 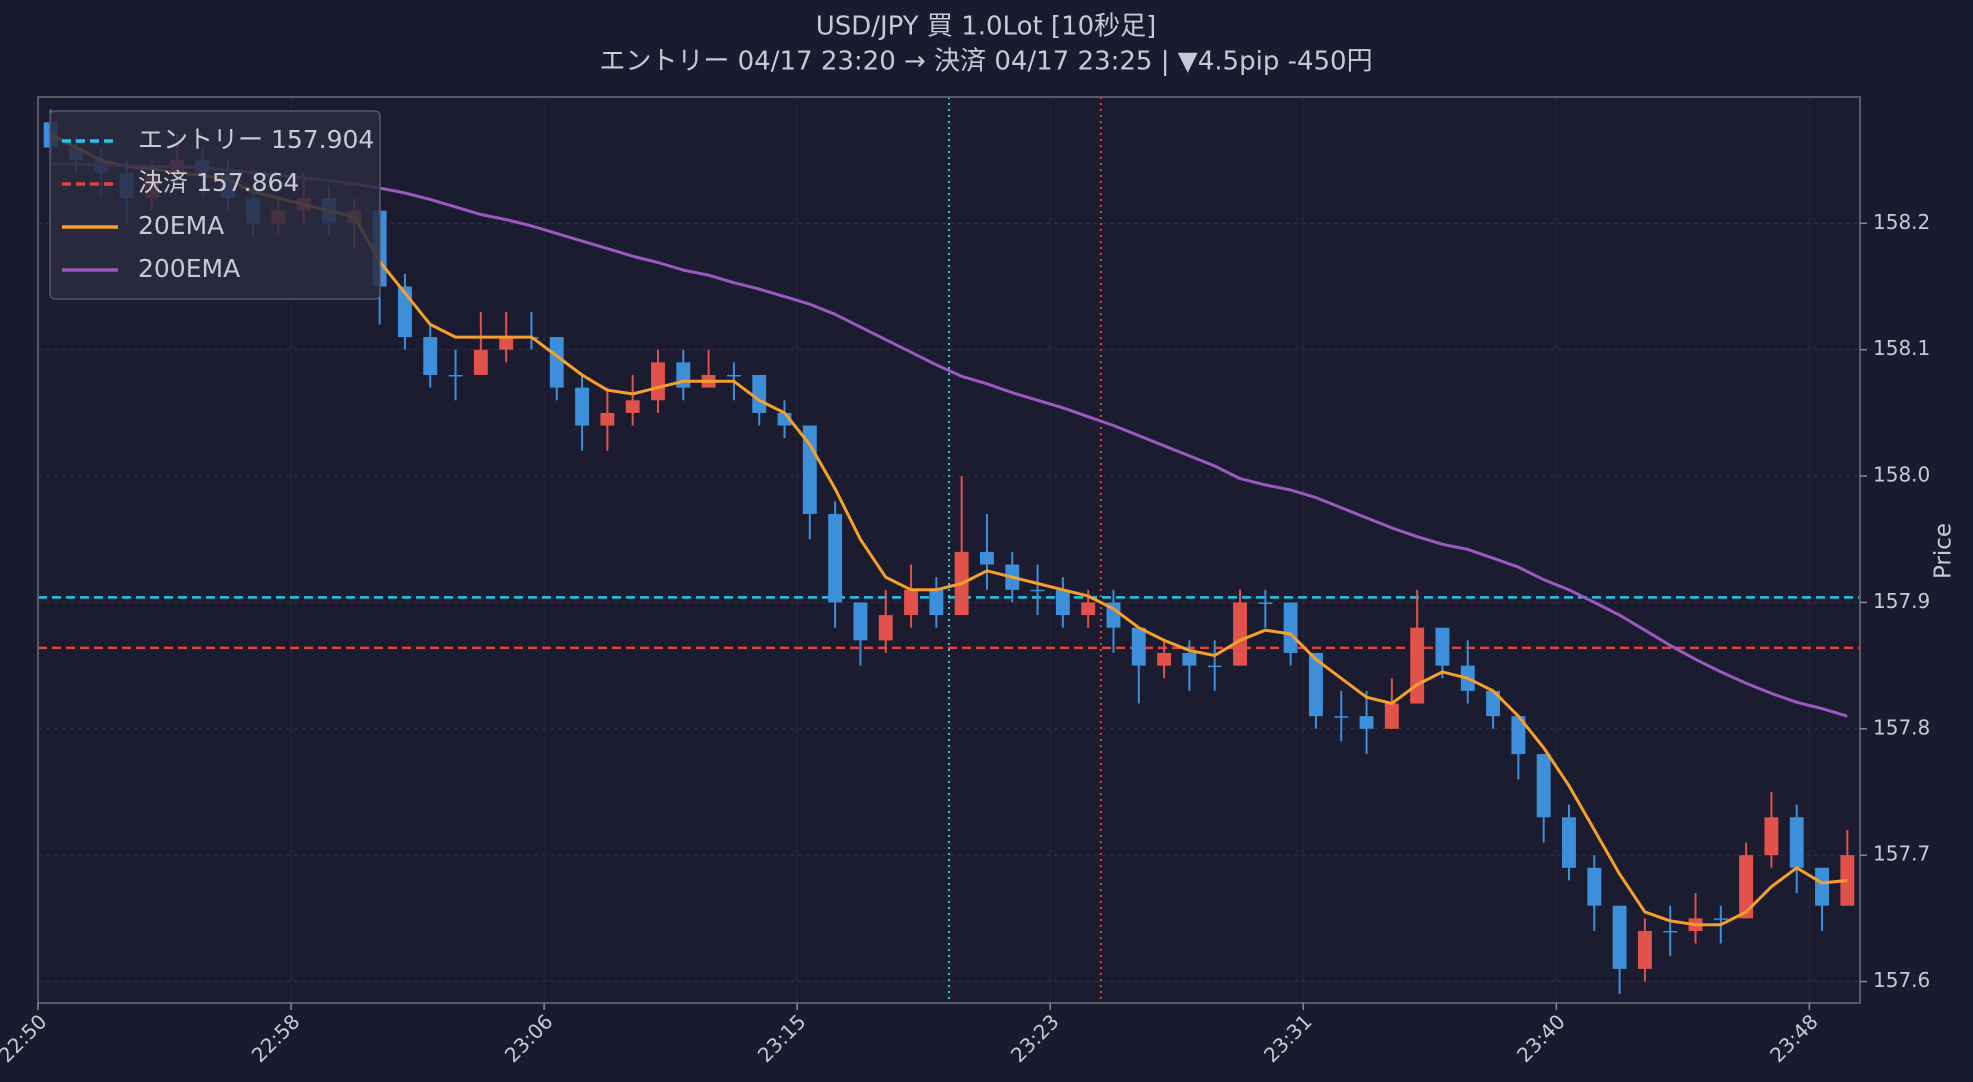 I want to click on chart-title: USD/JPY 買 1.0Lot [10秒足], so click(x=986, y=27).